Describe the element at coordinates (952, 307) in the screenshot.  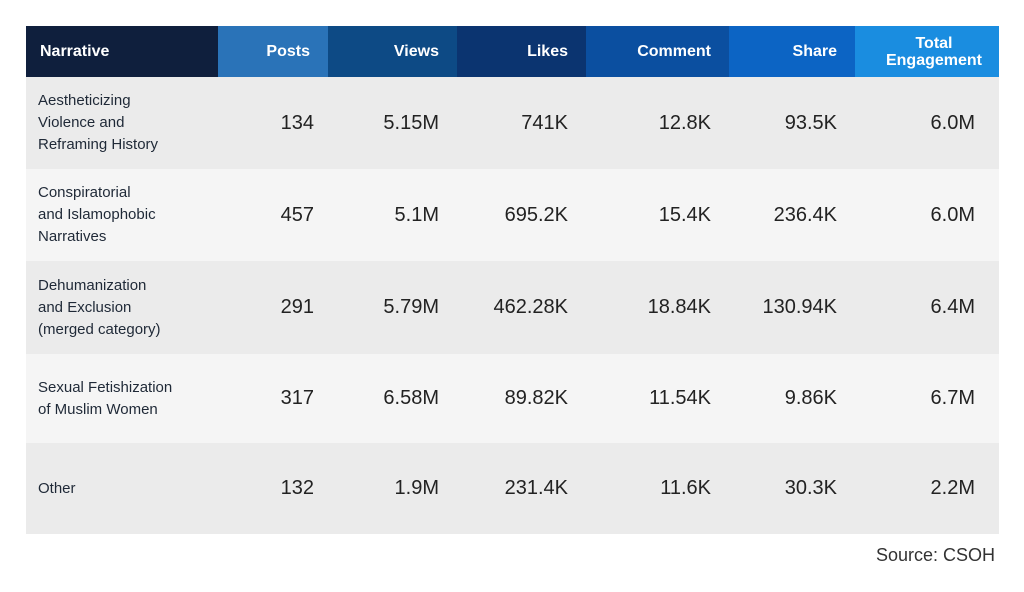
I see `cell-total-engagement: 6.4M` at that location.